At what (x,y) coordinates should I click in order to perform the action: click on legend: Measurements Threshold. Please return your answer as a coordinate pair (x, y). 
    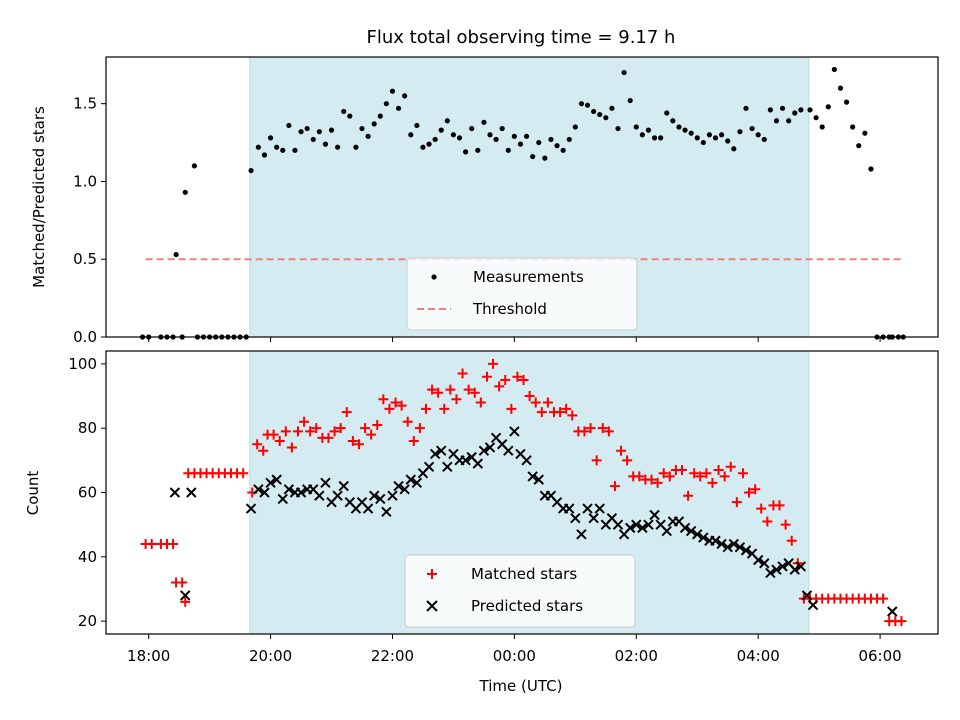
    Looking at the image, I should click on (522, 294).